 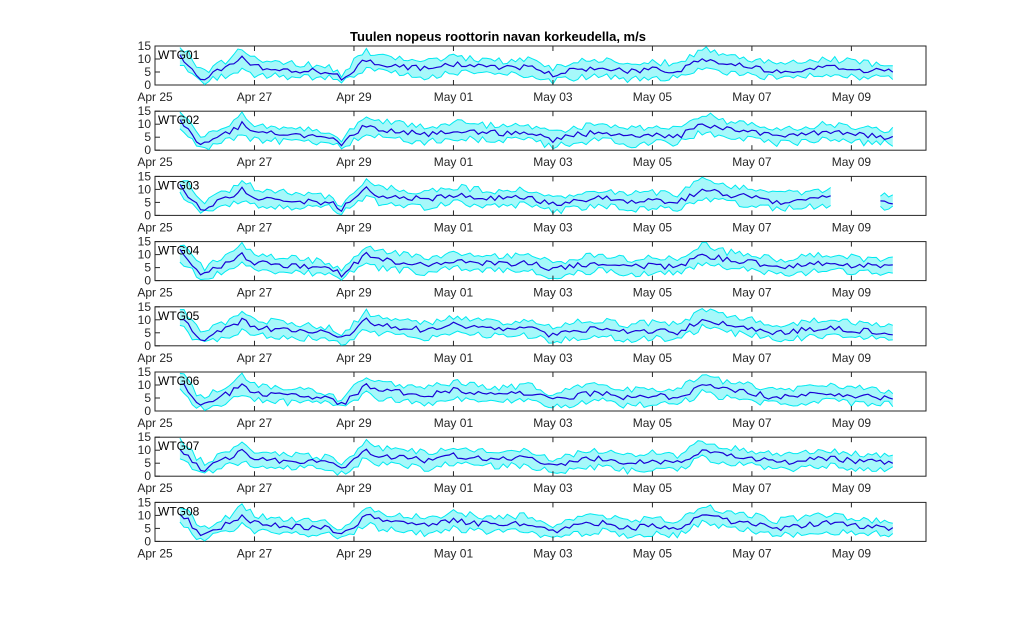 What do you see at coordinates (179, 185) in the screenshot?
I see `panel-label: WTG03` at bounding box center [179, 185].